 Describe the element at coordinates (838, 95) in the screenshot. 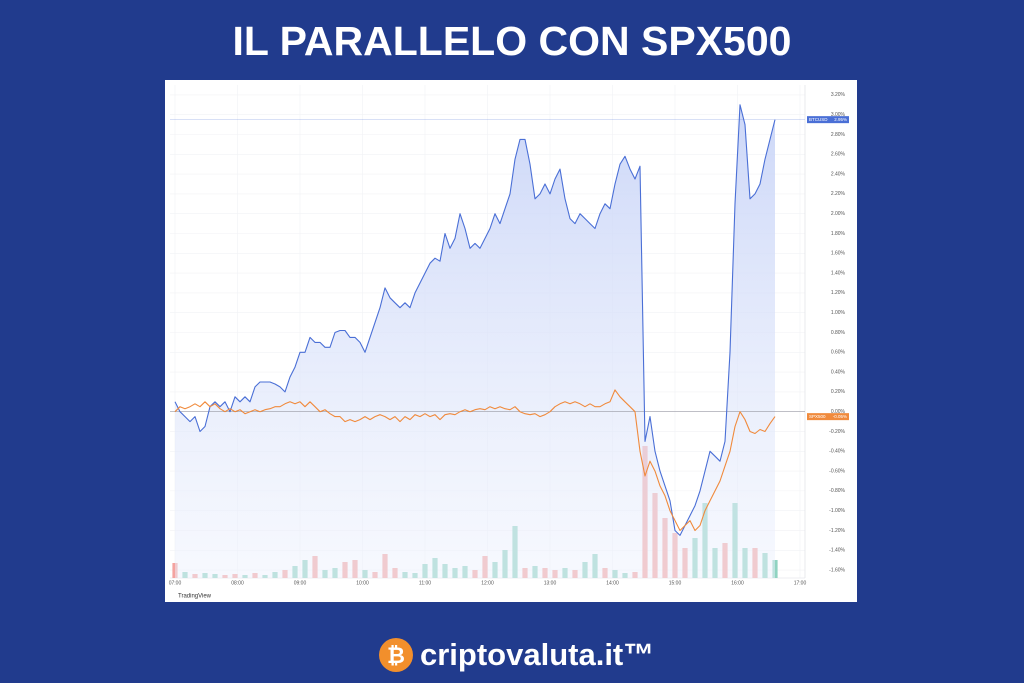

I see `y-tick-label: 3.20%` at that location.